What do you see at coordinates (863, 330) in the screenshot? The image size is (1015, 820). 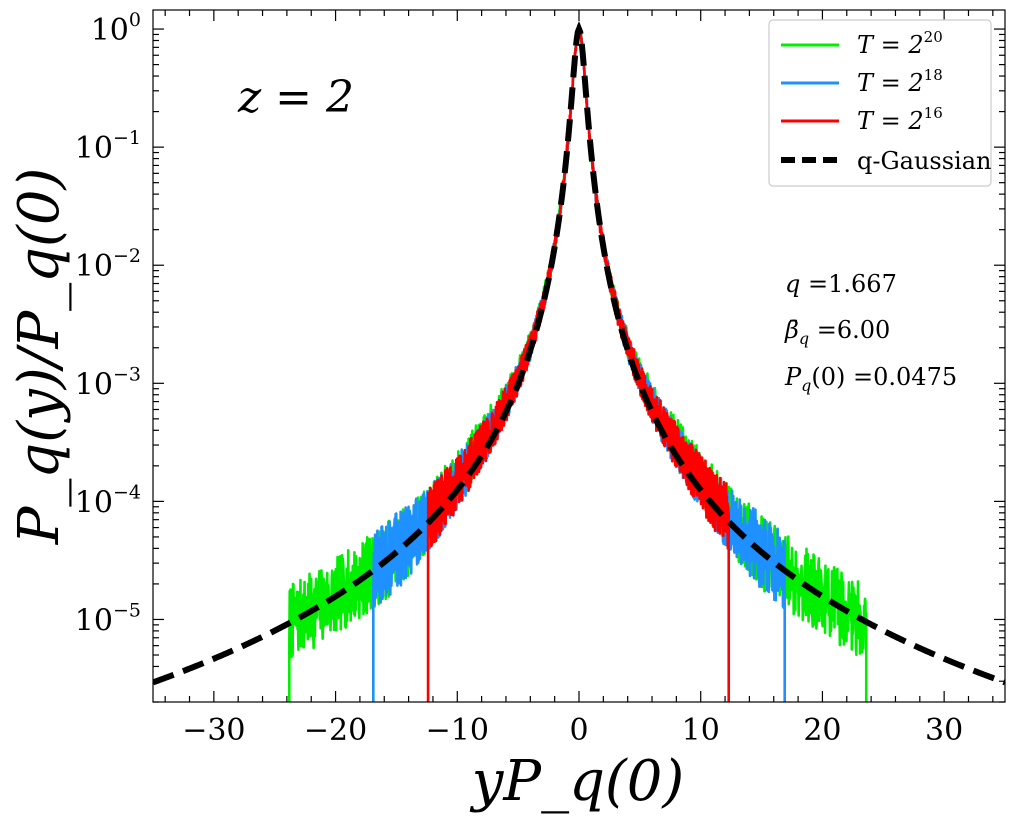 I see `beta-value: 6.00` at bounding box center [863, 330].